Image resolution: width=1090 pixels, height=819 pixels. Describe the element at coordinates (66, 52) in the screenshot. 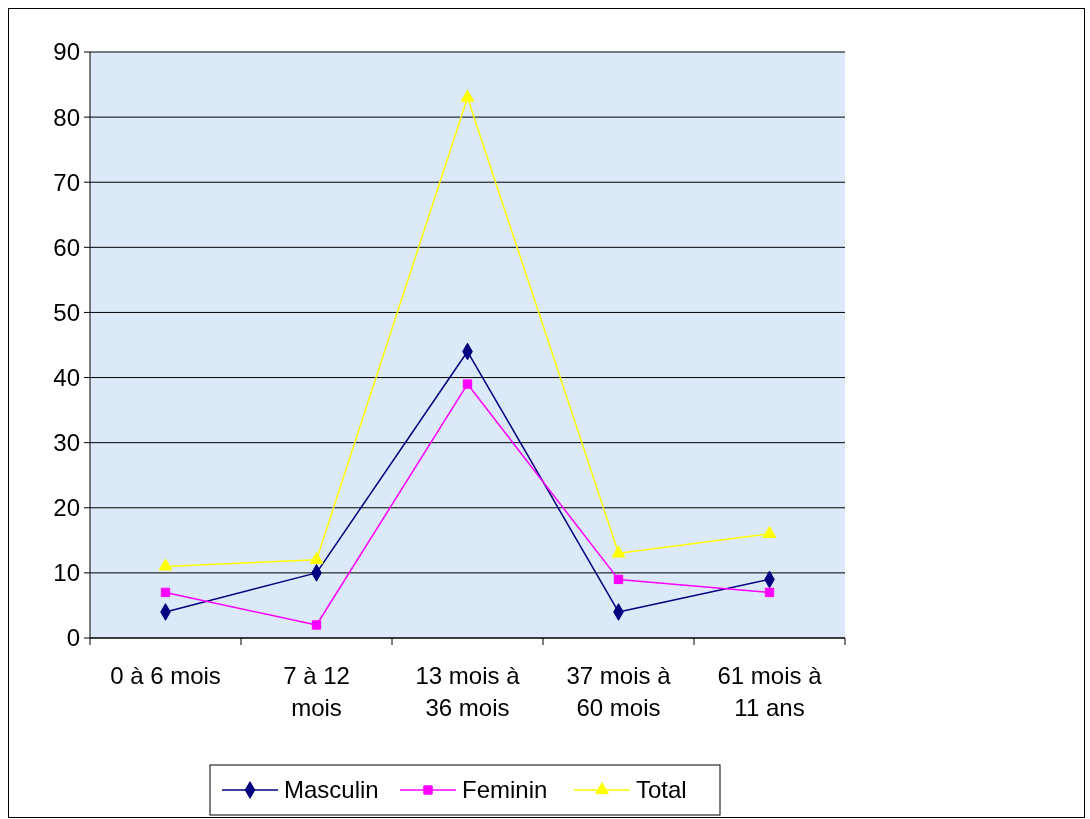

I see `y-tick-label: 90` at that location.